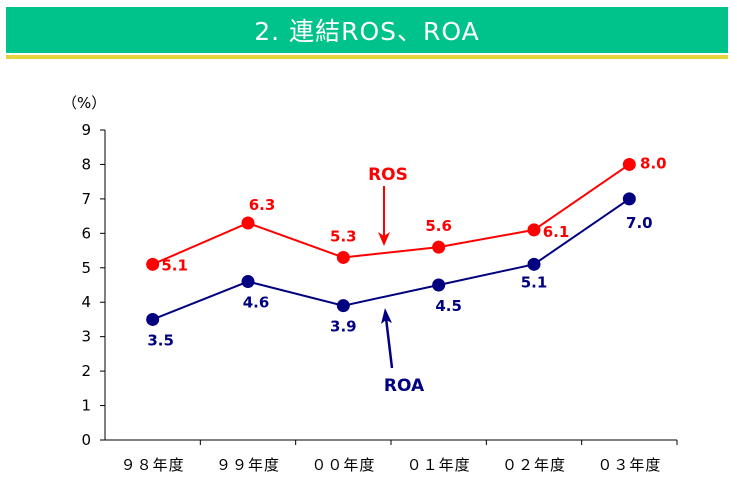 The image size is (737, 492). I want to click on page-title: 2. 連結ROS、ROA, so click(367, 31).